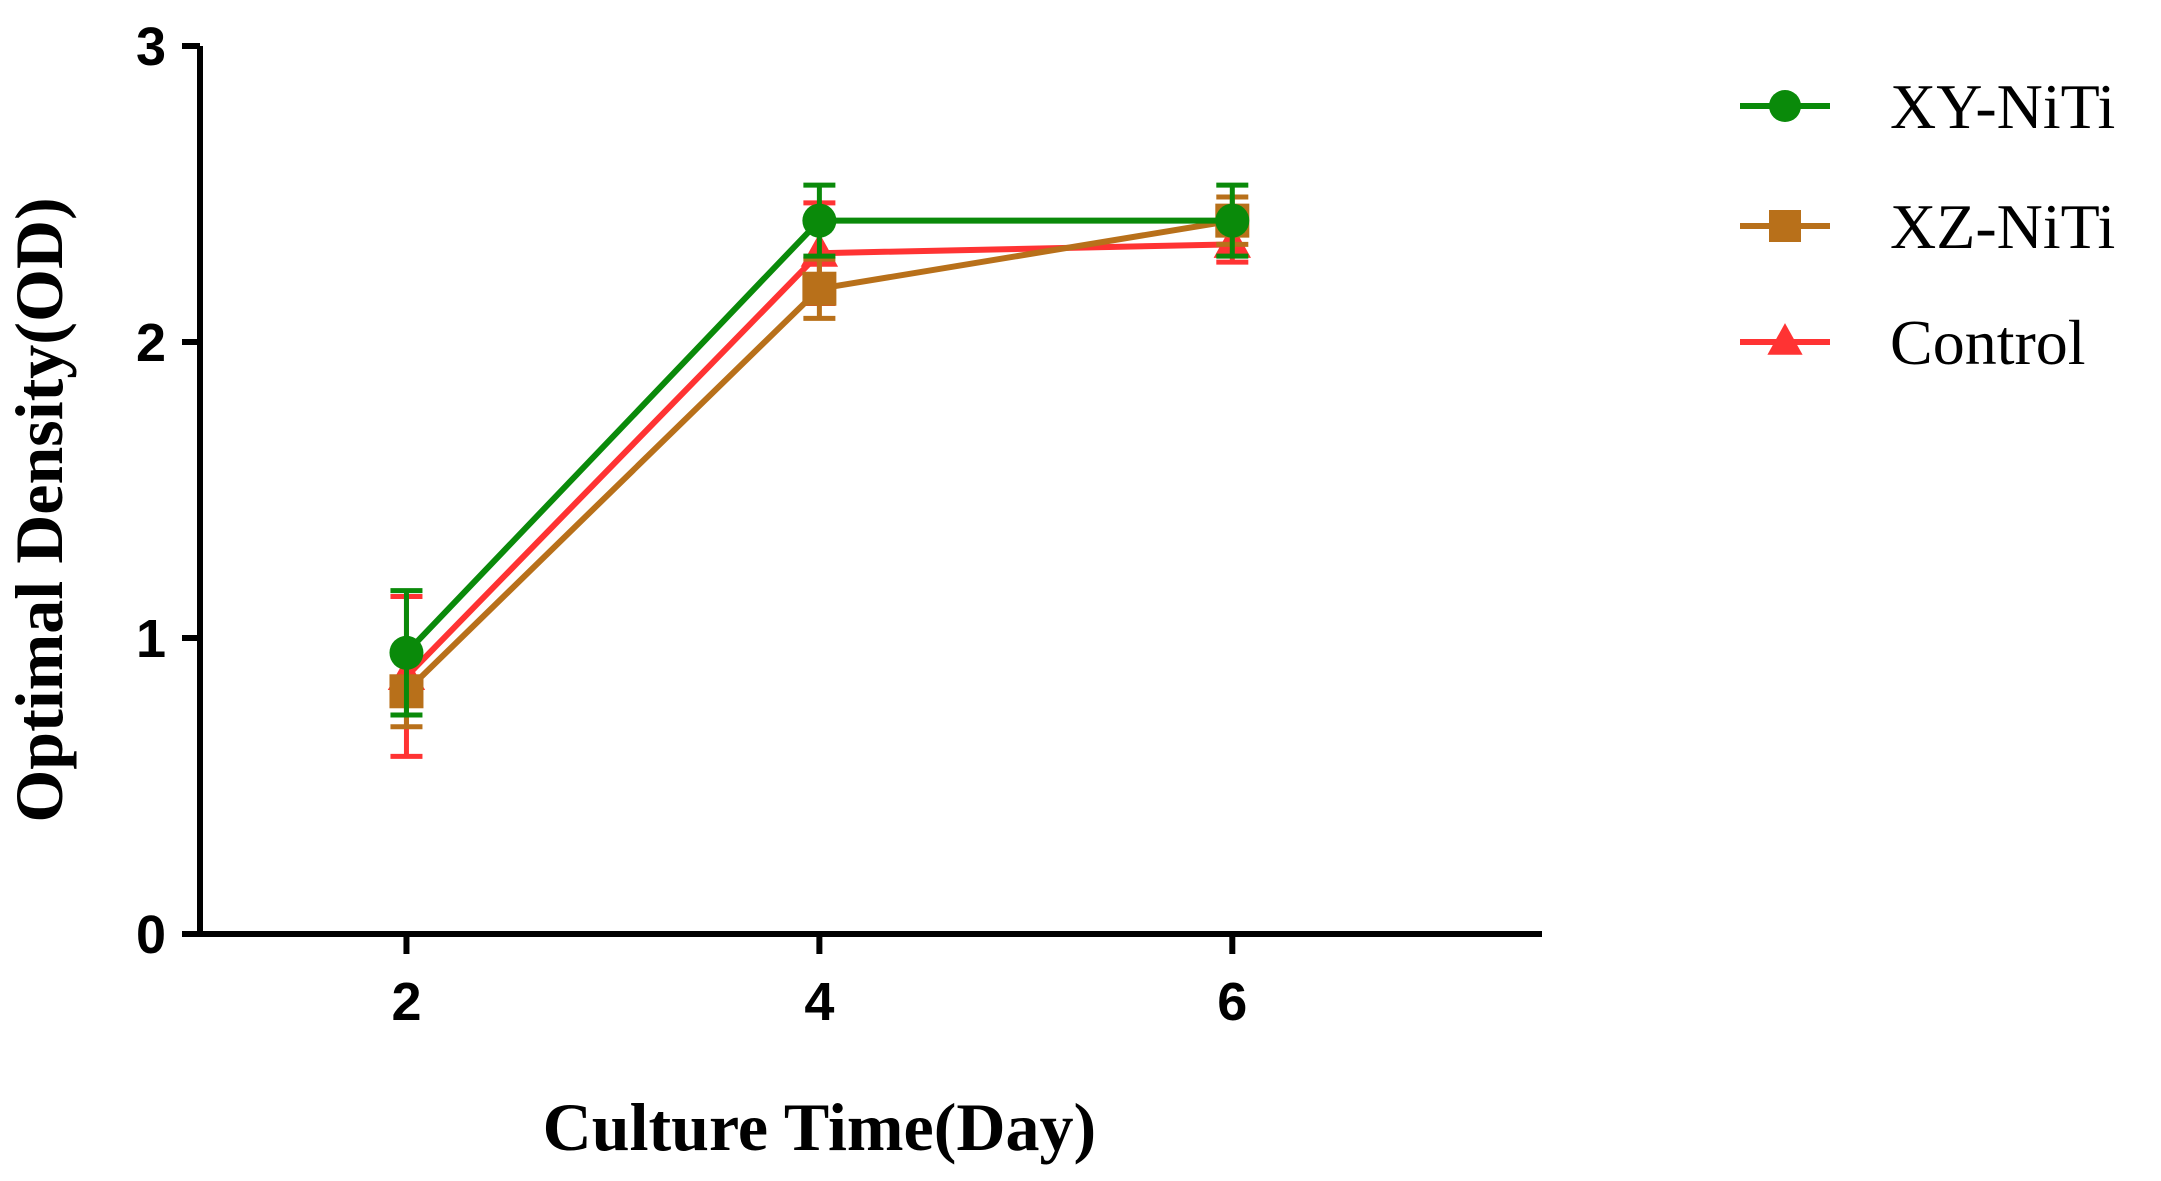 Image resolution: width=2161 pixels, height=1181 pixels. Describe the element at coordinates (1785, 226) in the screenshot. I see `legend-marker-xz-niti` at that location.